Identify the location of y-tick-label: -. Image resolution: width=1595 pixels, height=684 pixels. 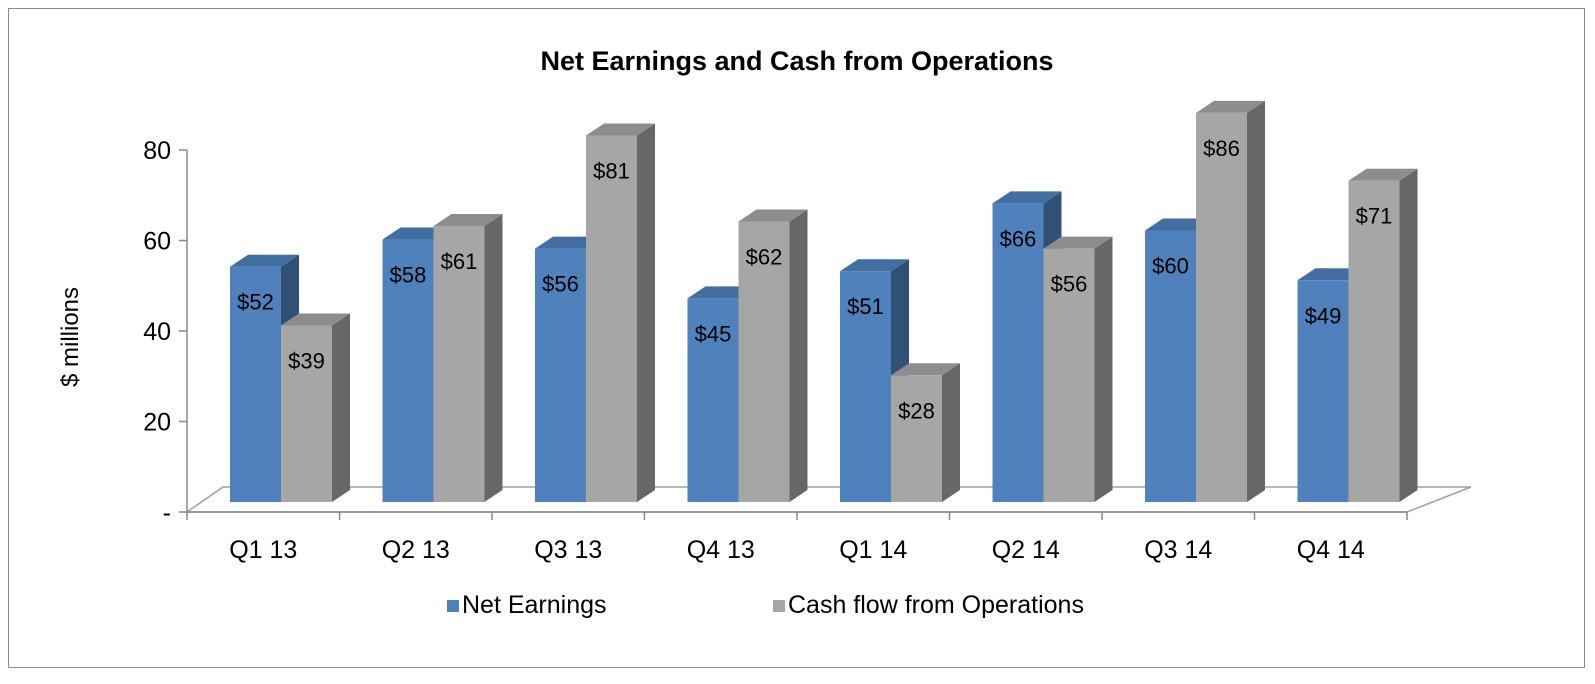
(167, 513).